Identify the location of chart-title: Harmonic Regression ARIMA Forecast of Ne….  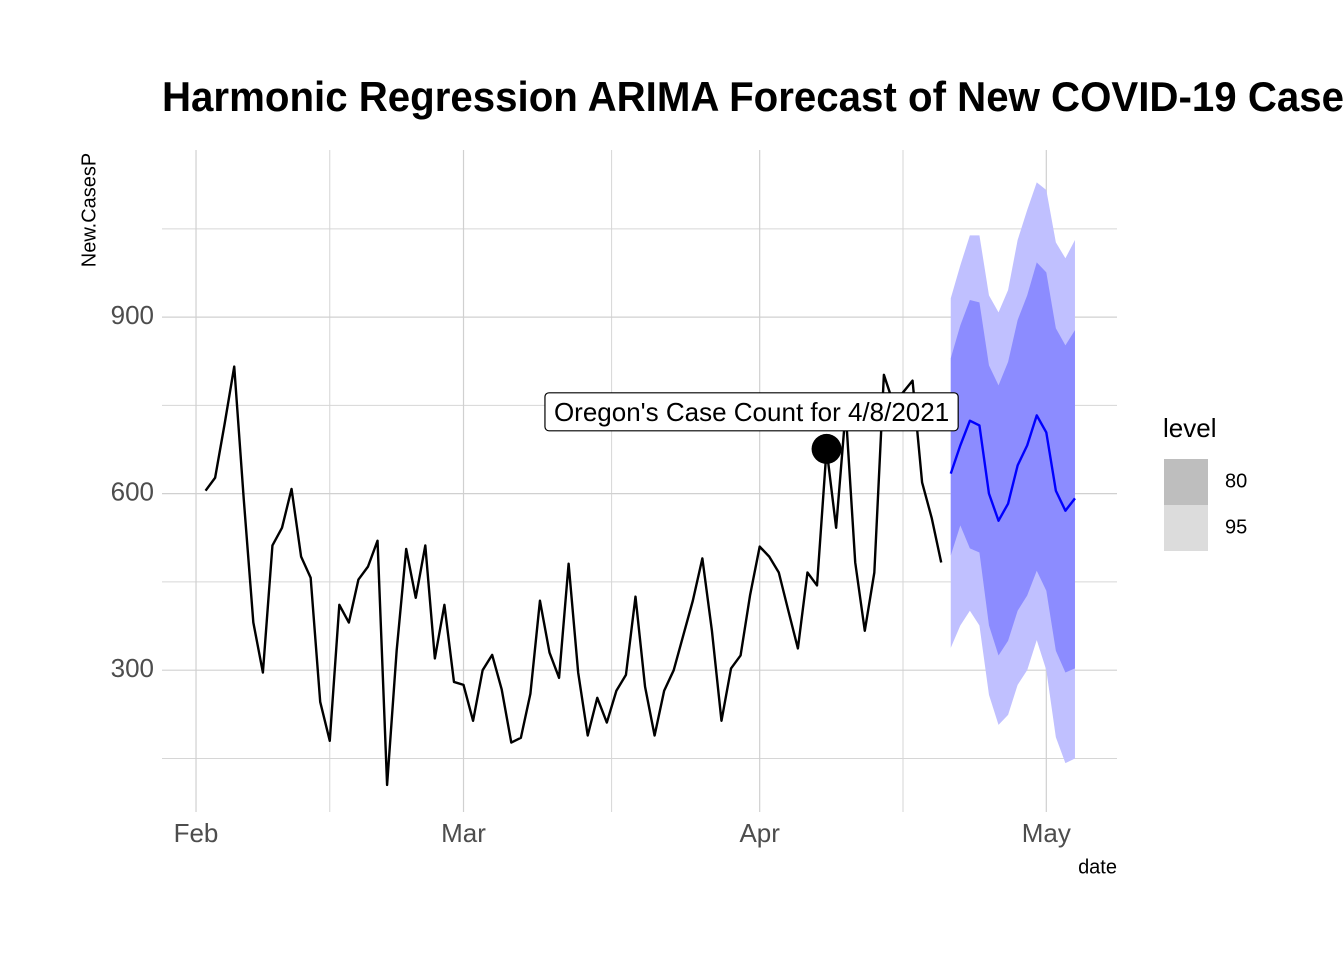
(753, 96).